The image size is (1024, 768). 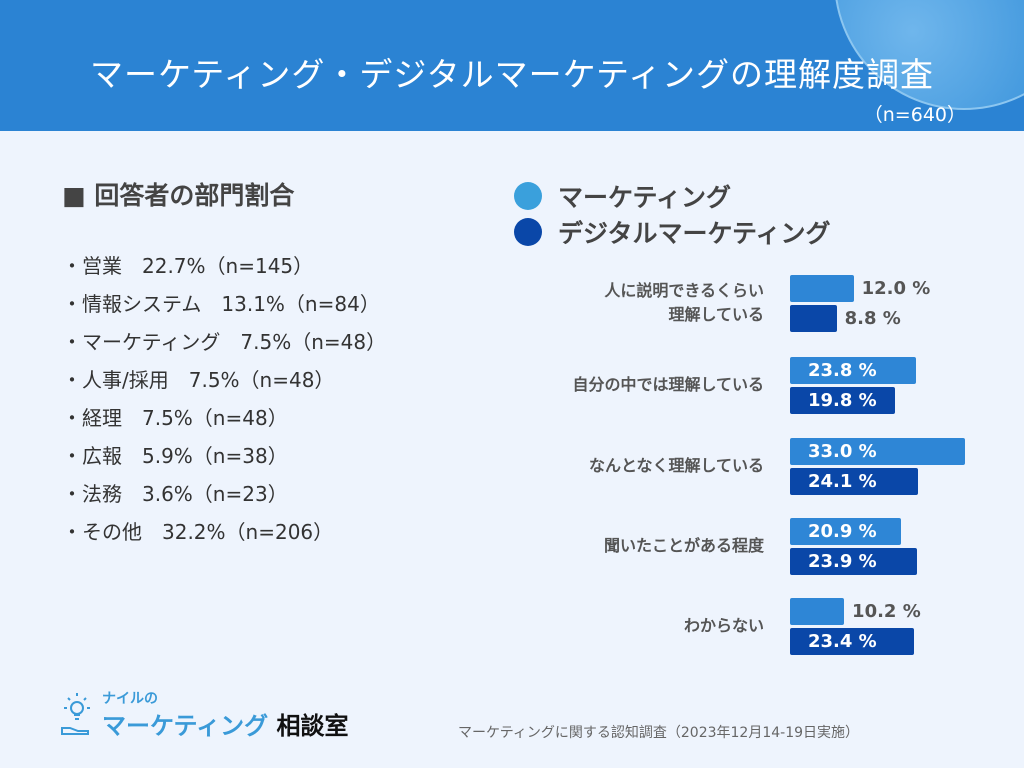 What do you see at coordinates (188, 266) in the screenshot?
I see `department-item: ・営業 22.7%（n=145）` at bounding box center [188, 266].